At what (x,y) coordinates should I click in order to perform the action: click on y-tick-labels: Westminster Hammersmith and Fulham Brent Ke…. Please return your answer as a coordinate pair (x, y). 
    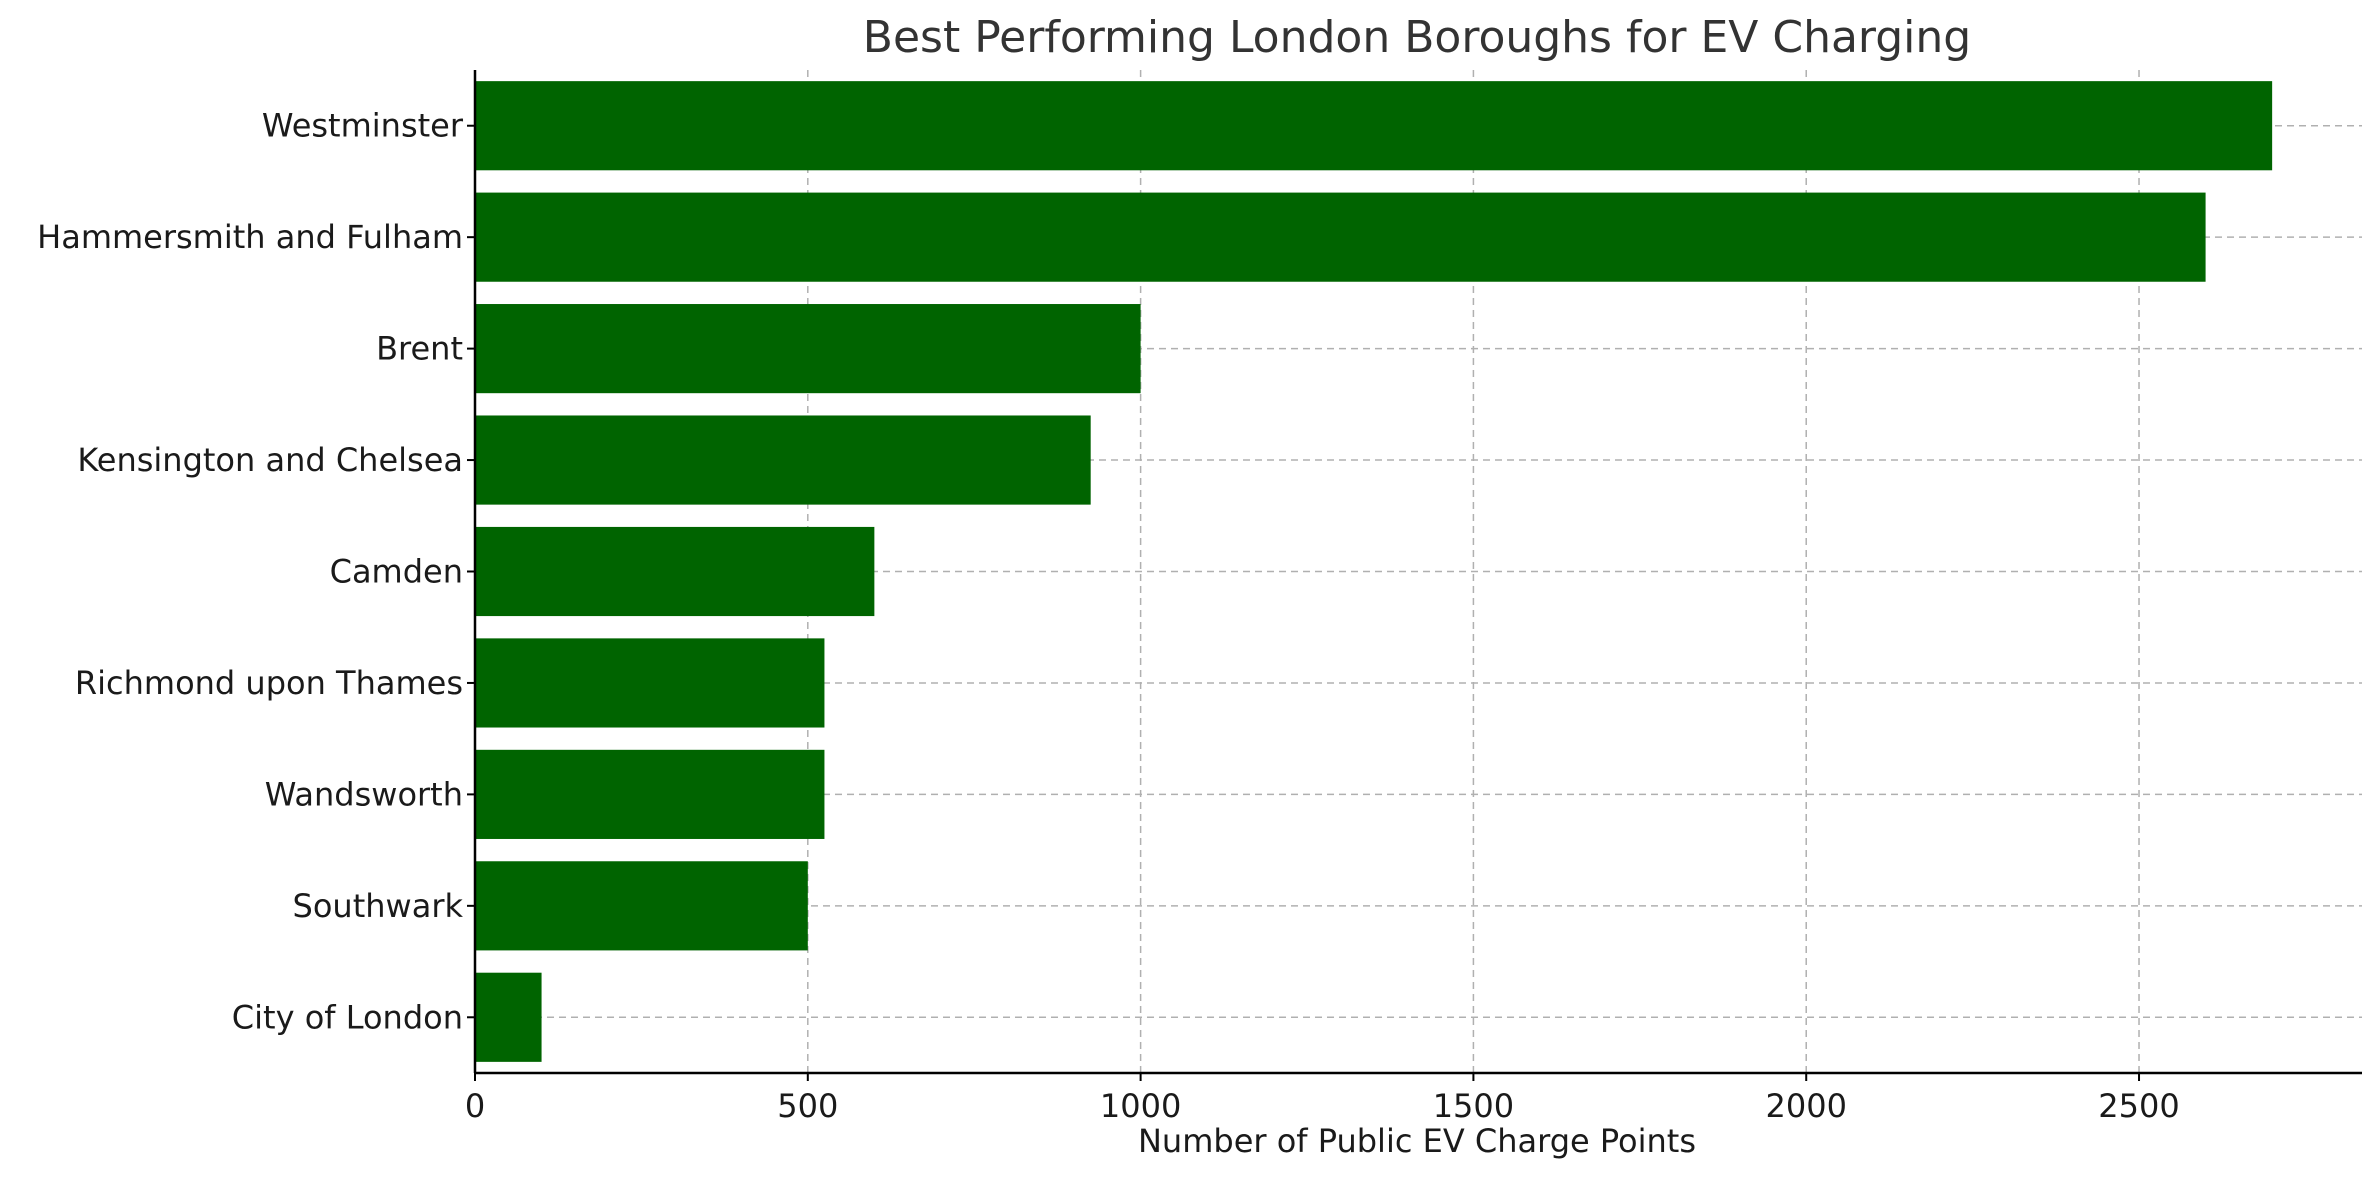
    Looking at the image, I should click on (256, 571).